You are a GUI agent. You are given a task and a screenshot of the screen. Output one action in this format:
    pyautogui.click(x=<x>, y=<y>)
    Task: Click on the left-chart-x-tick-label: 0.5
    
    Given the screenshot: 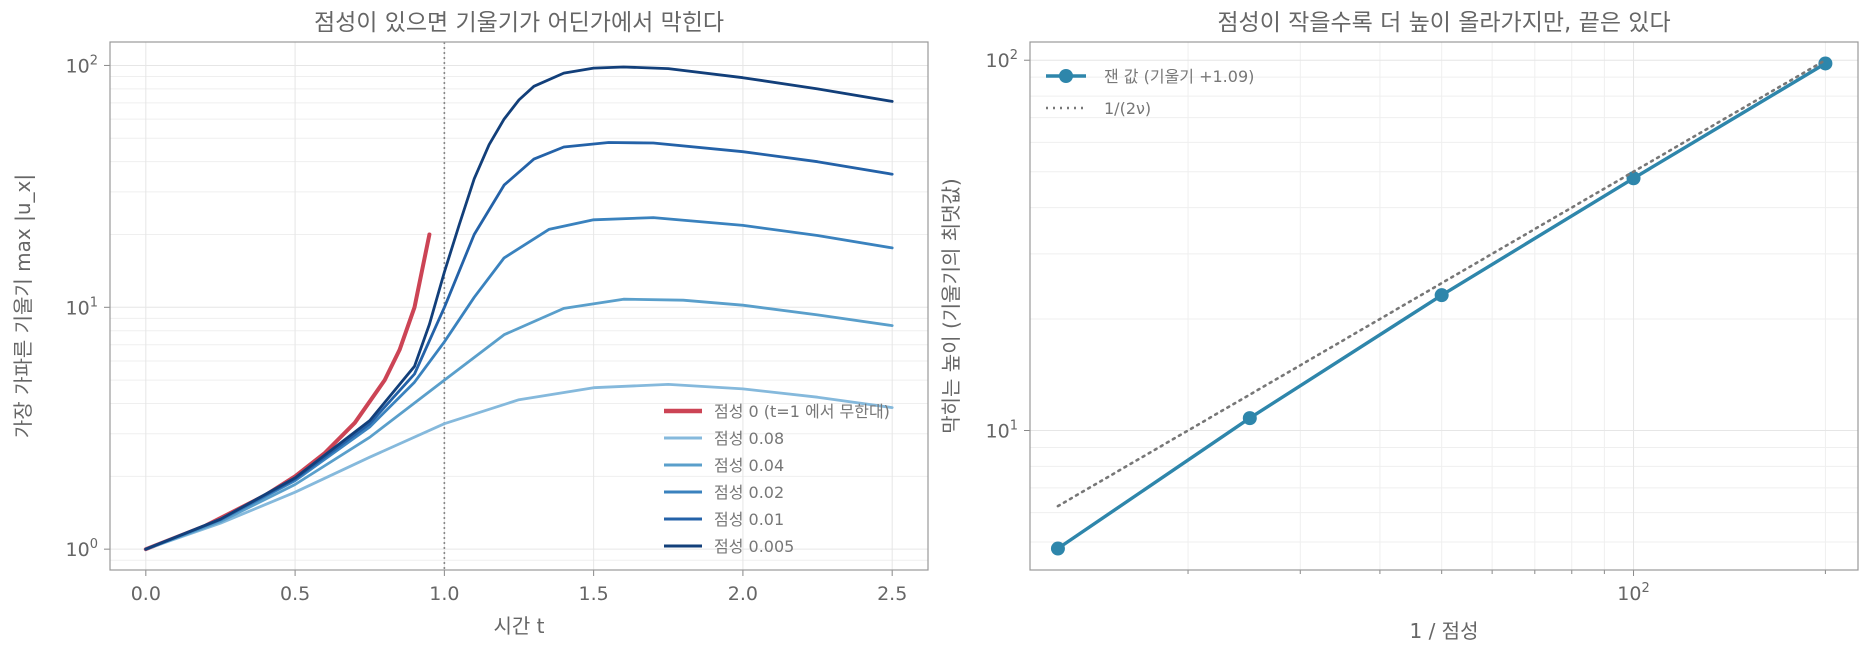 What is the action you would take?
    pyautogui.click(x=295, y=594)
    